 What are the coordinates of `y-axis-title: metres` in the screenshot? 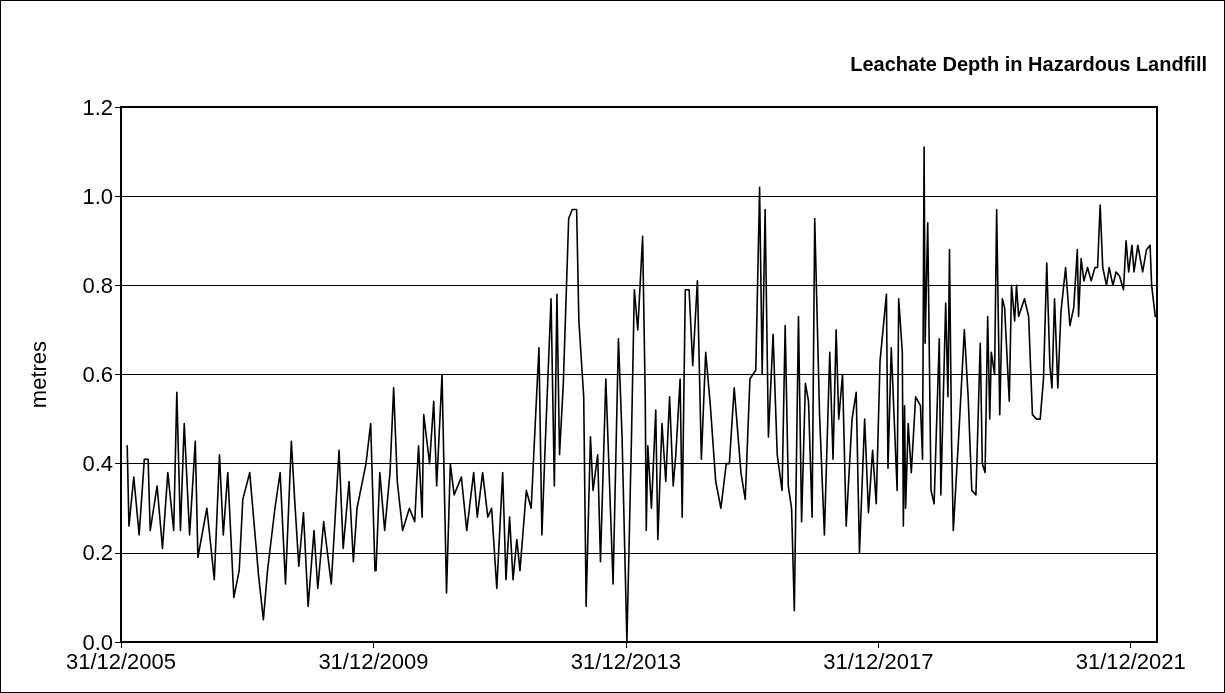 It's located at (38, 374).